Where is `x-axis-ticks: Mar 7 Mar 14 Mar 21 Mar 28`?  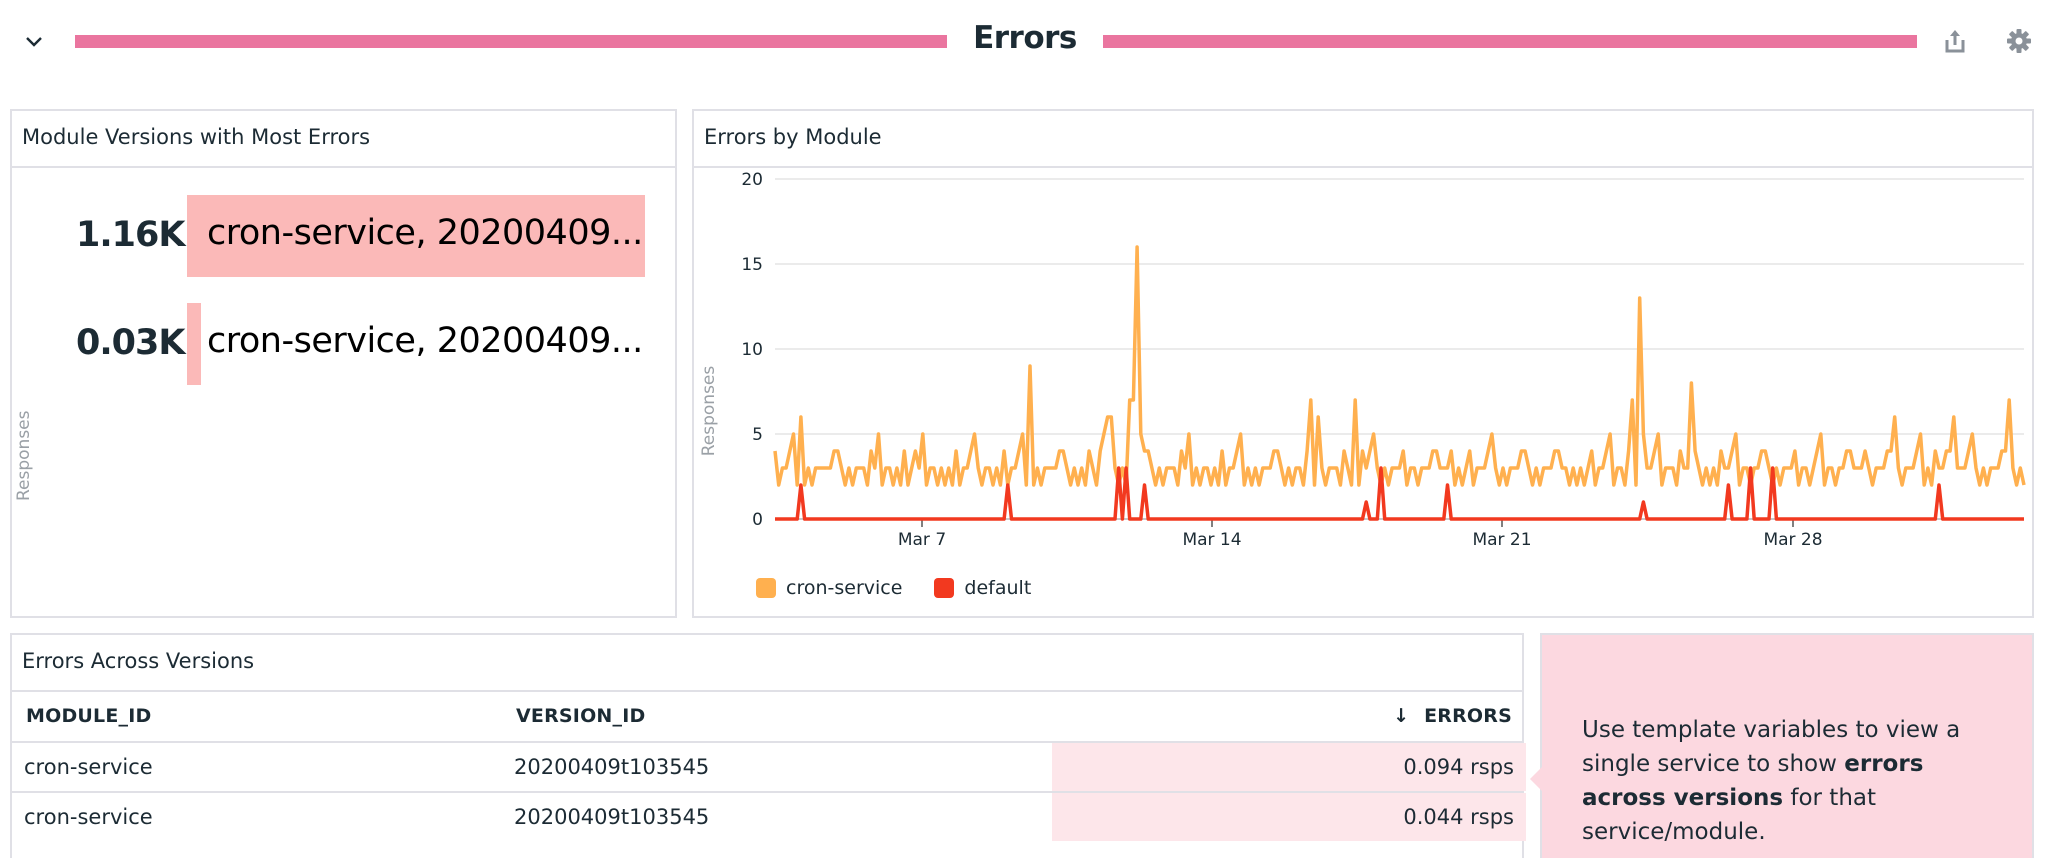
x-axis-ticks: Mar 7 Mar 14 Mar 21 Mar 28 is located at coordinates (1360, 534).